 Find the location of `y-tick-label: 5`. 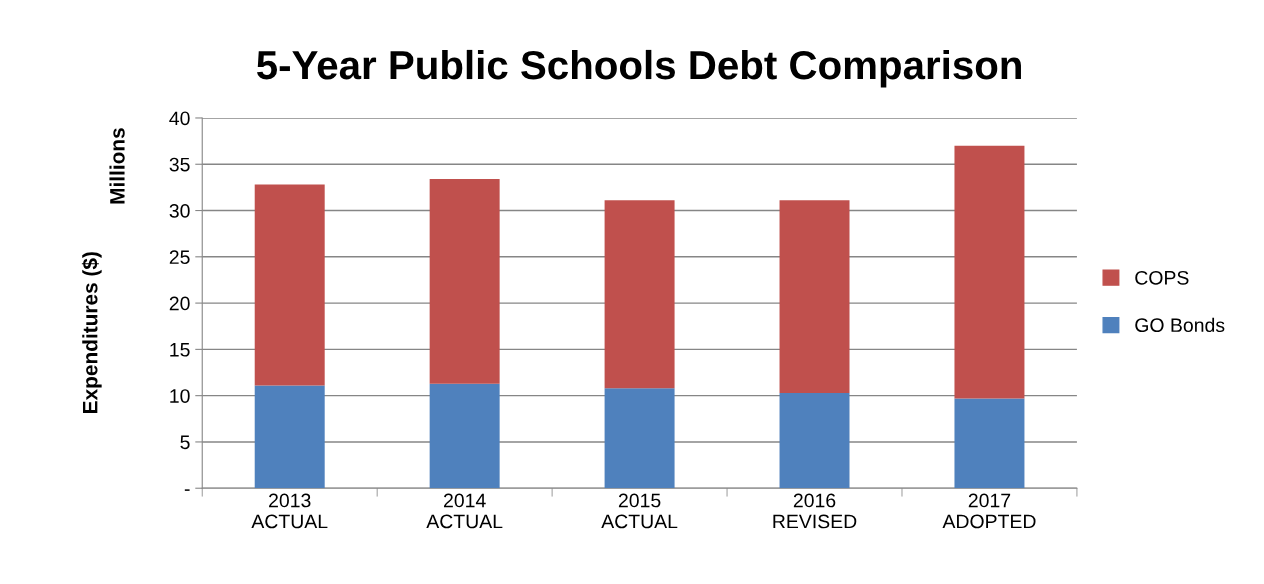

y-tick-label: 5 is located at coordinates (185, 442).